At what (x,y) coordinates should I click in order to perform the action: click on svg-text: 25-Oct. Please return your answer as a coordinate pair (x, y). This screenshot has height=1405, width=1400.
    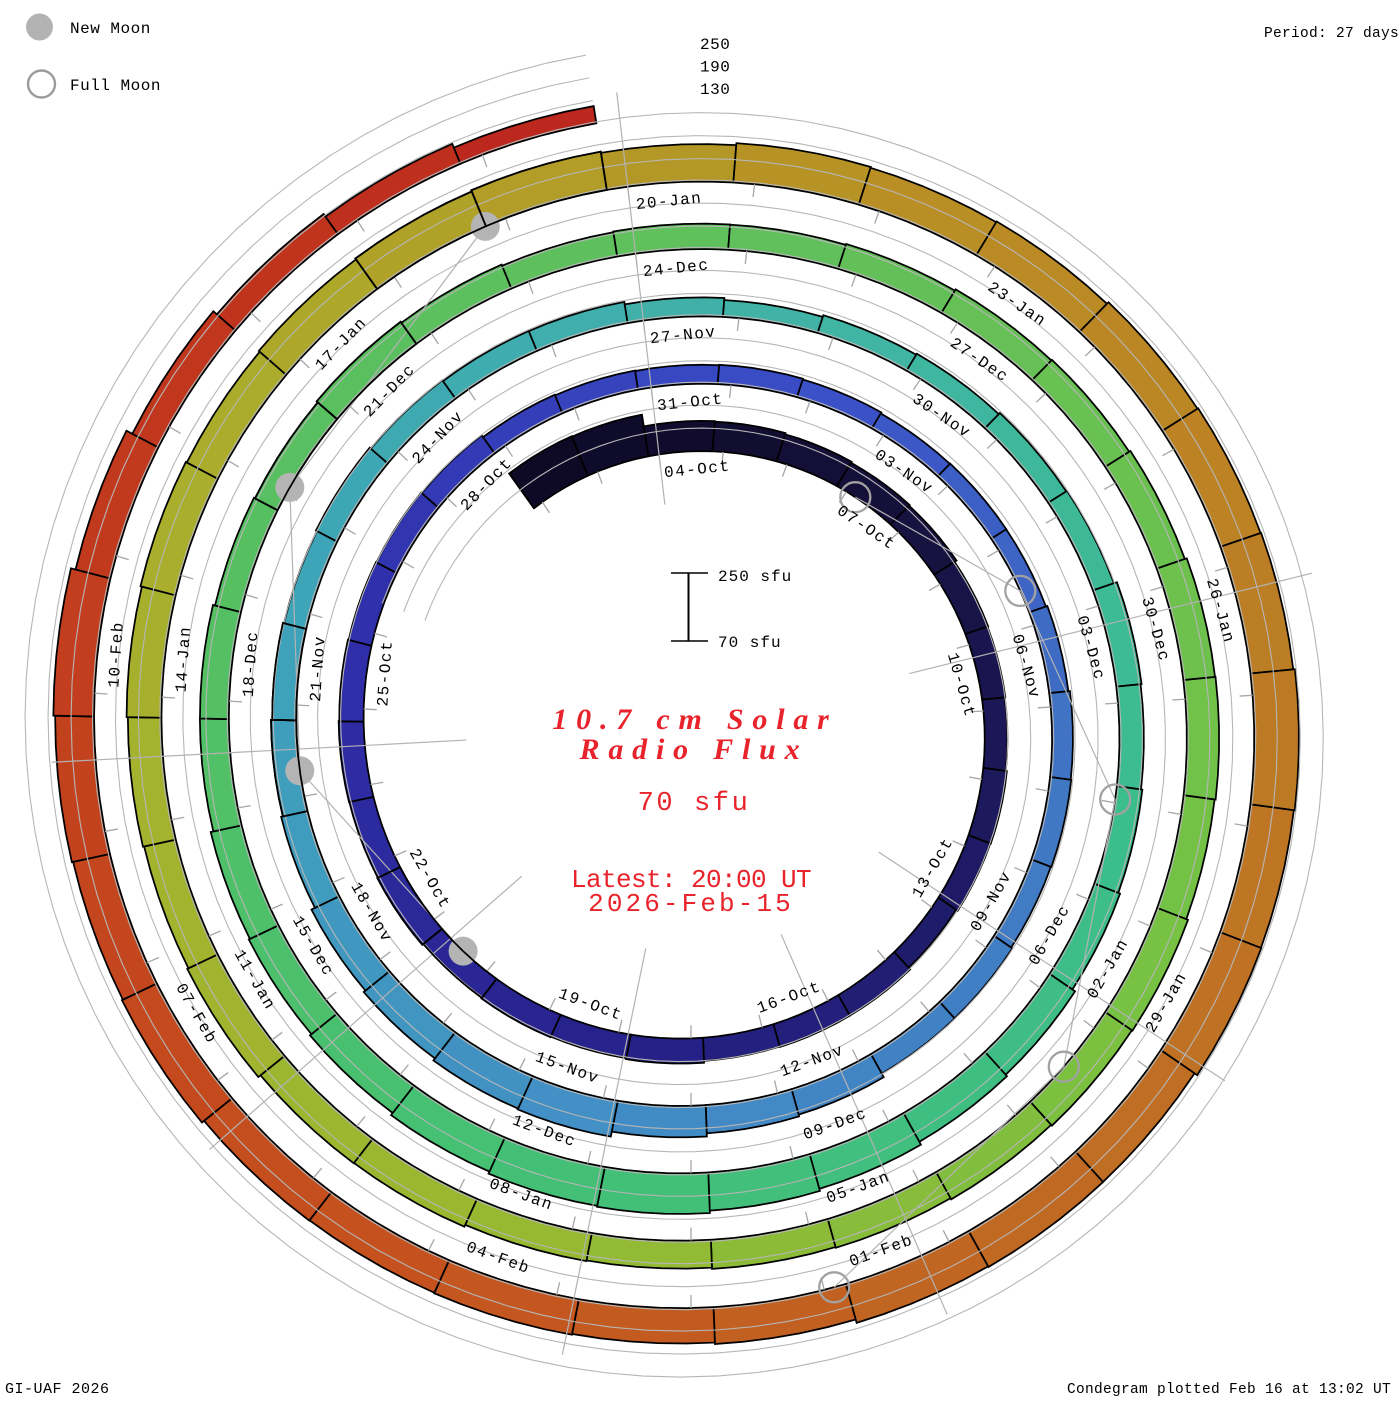
    Looking at the image, I should click on (385, 673).